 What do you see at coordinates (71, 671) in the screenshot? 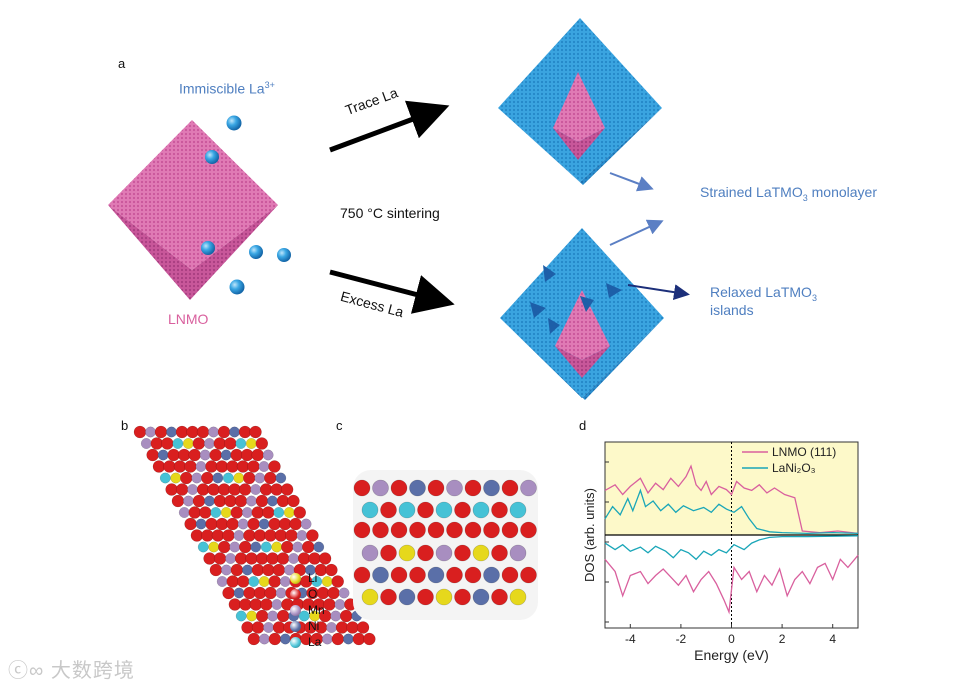
I see `watermark-logo: ⓒ∞ 大数跨境` at bounding box center [71, 671].